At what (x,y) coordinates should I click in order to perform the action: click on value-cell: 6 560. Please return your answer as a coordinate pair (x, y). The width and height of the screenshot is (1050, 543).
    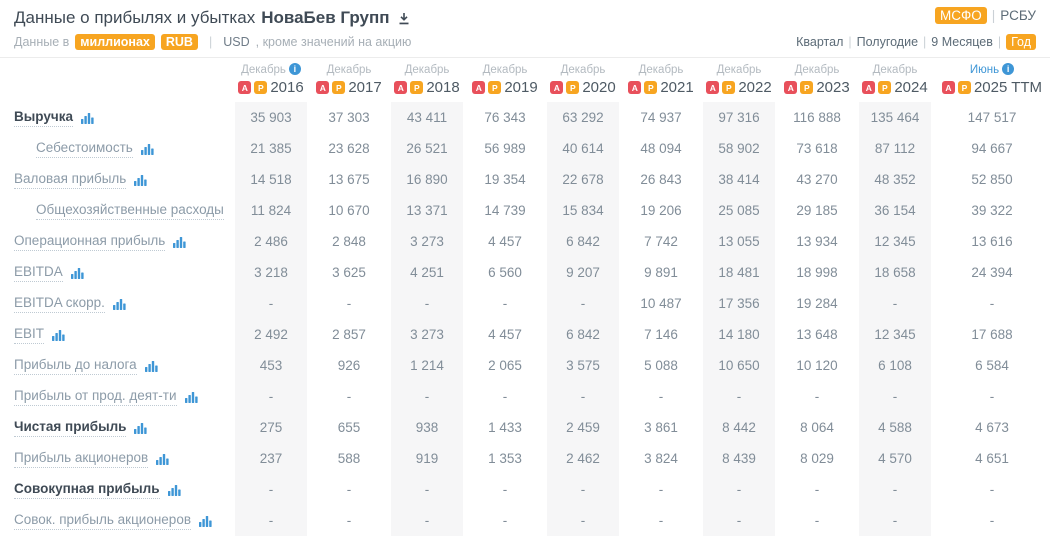
    Looking at the image, I should click on (505, 272).